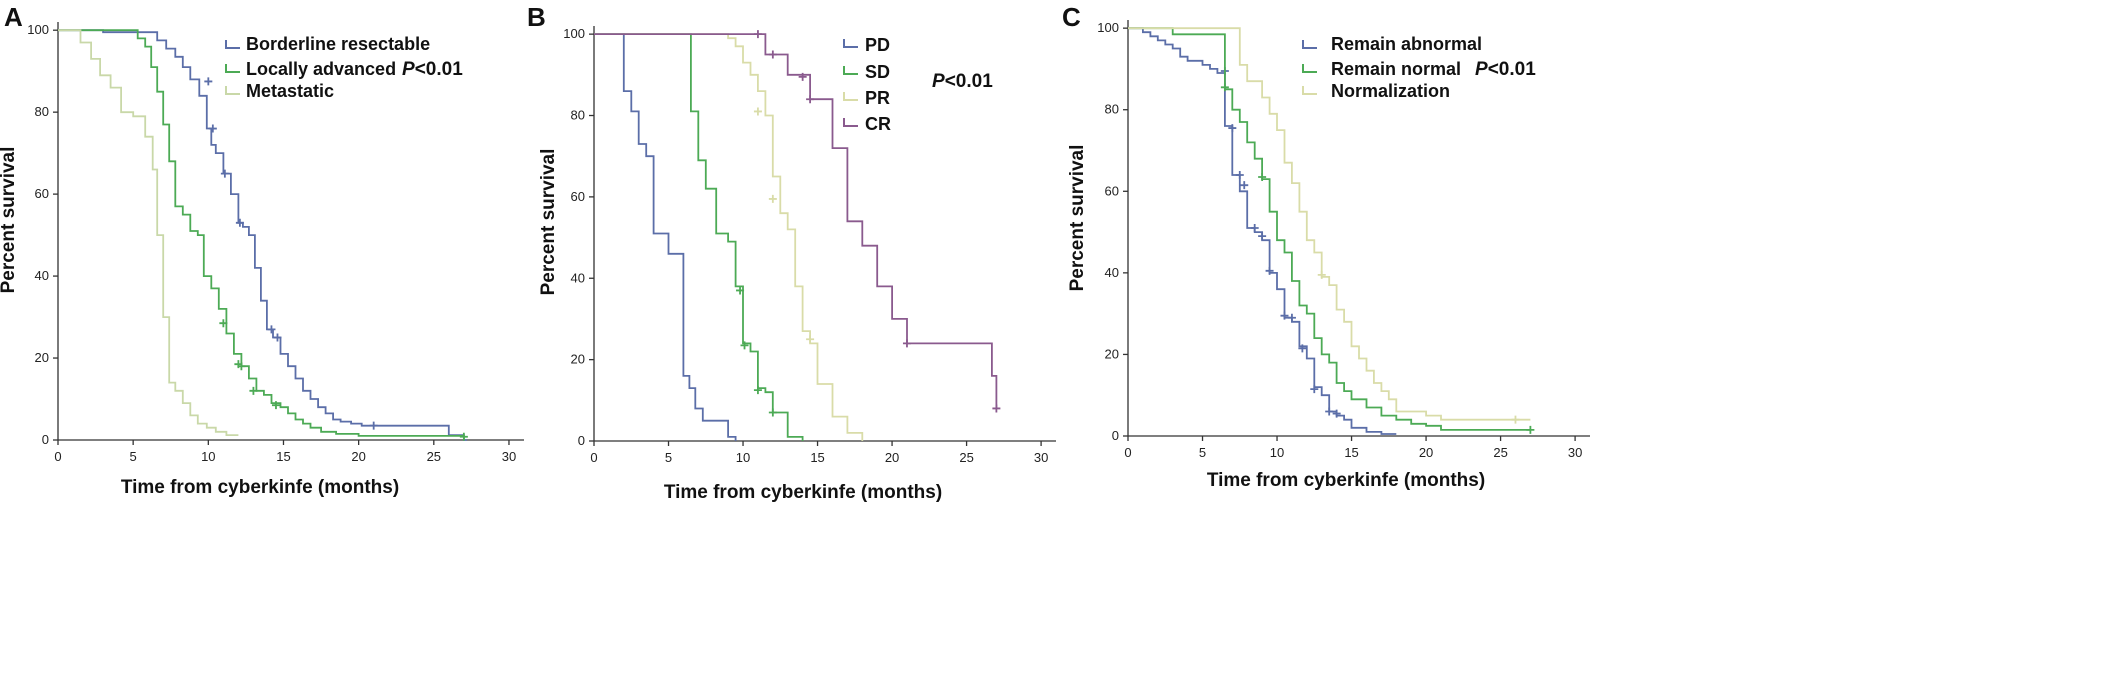 The image size is (2128, 674). Describe the element at coordinates (338, 44) in the screenshot. I see `legend-label-borderline-resectable: Borderline resectable` at that location.